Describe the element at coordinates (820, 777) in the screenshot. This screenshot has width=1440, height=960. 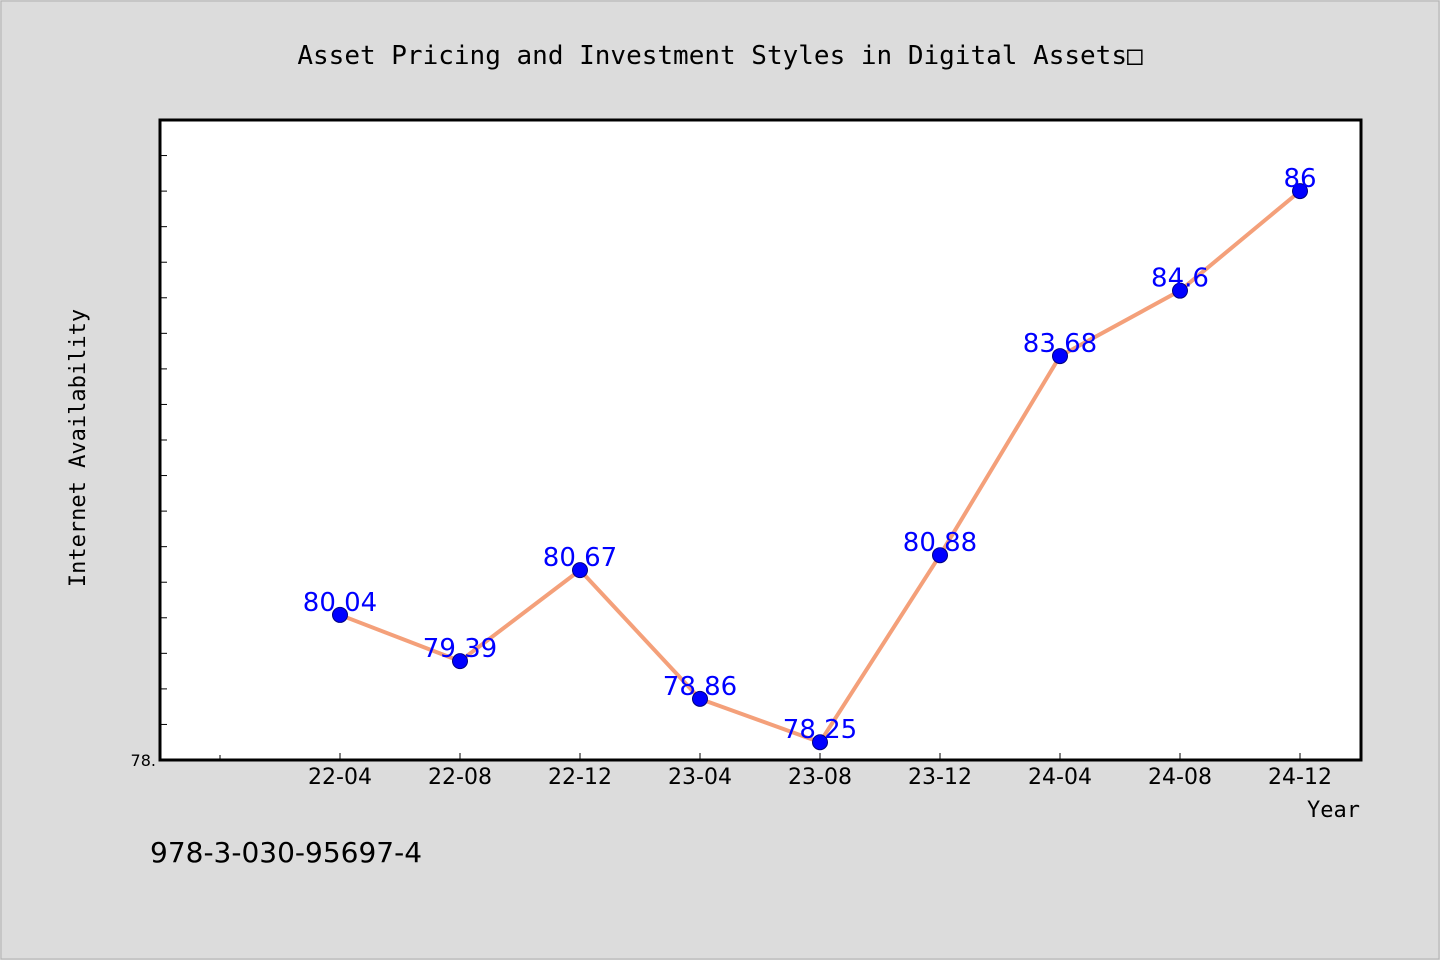
I see `x-tick-label: 23-08` at that location.